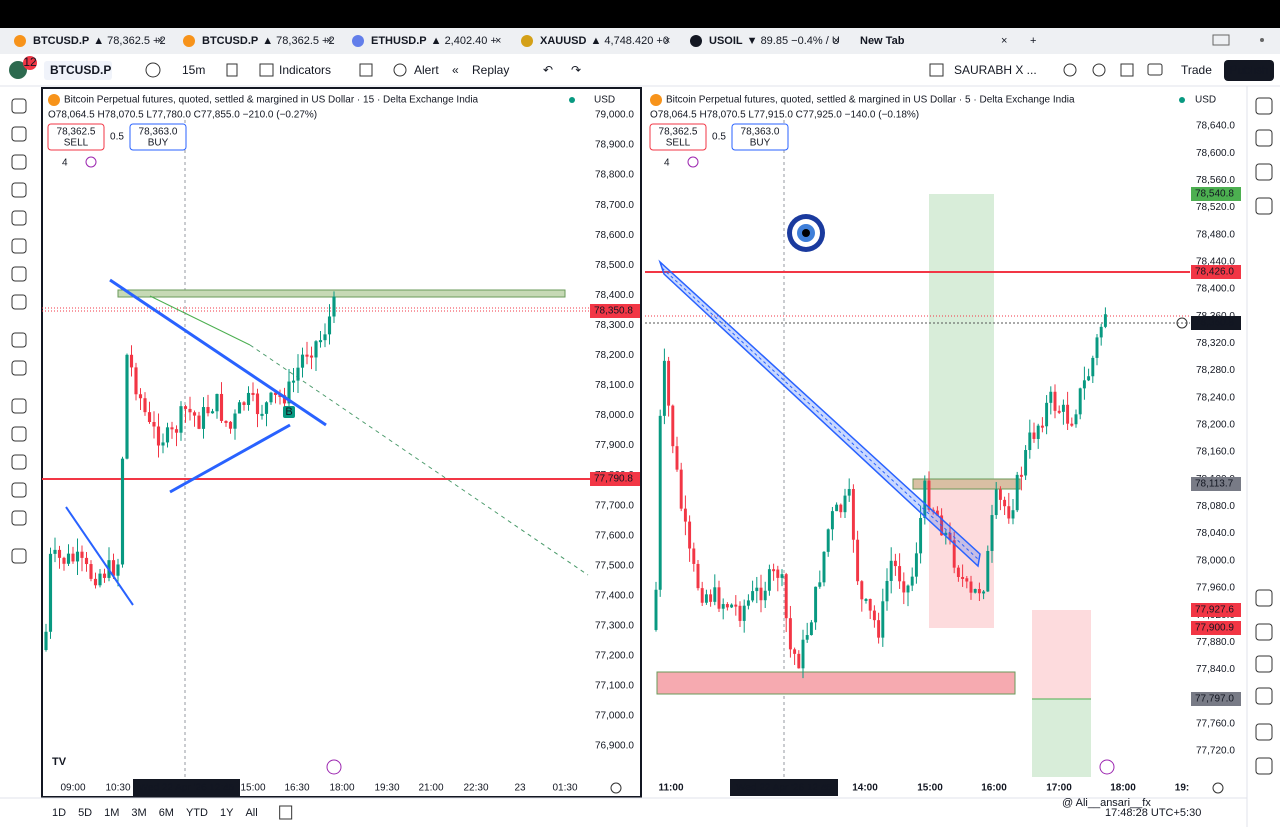 The width and height of the screenshot is (1280, 832). Describe the element at coordinates (1182, 323) in the screenshot. I see `add-alert` at that location.